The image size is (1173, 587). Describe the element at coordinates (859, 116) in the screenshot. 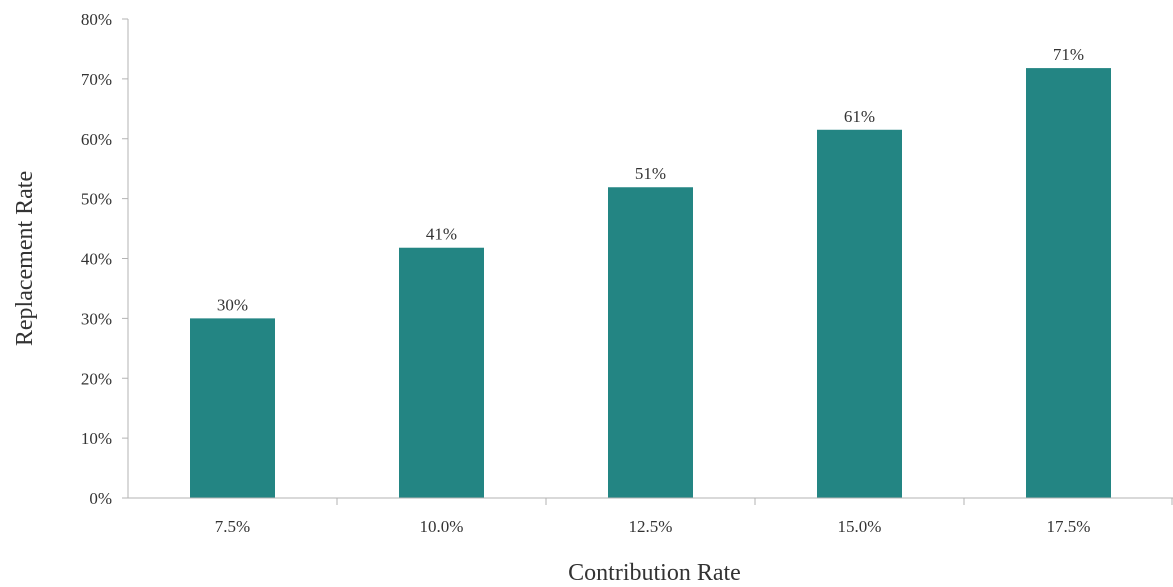

I see `bar-value-label: 61%` at that location.